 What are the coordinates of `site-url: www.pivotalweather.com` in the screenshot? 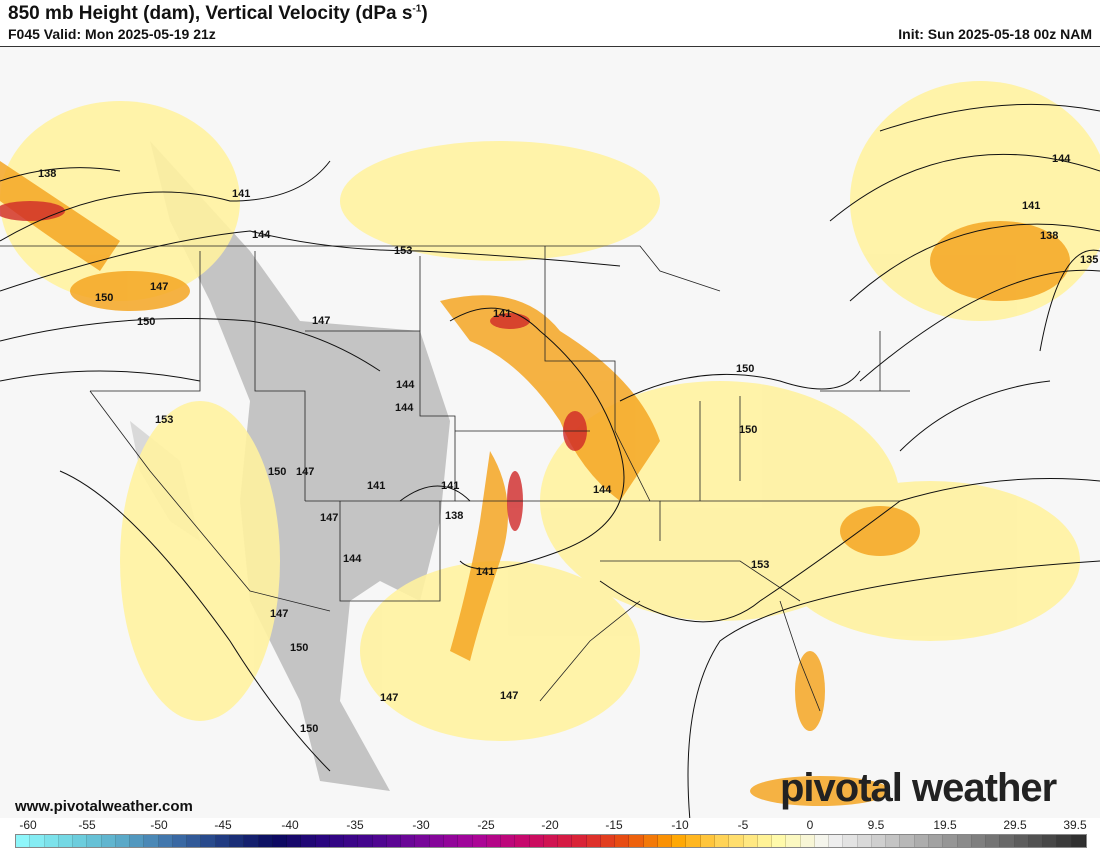 It's located at (104, 806).